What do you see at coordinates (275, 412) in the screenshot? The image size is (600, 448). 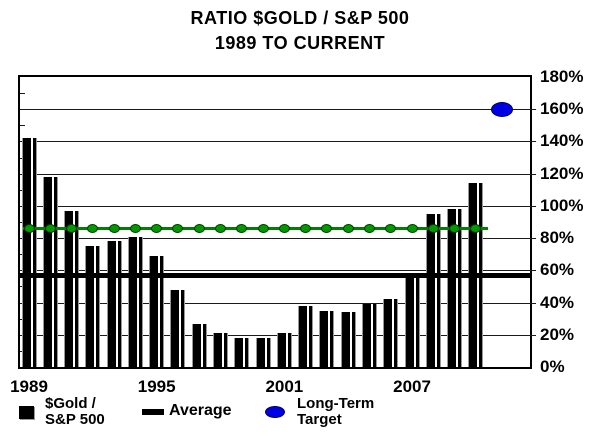 I see `legend-target-ellipse-swatch` at bounding box center [275, 412].